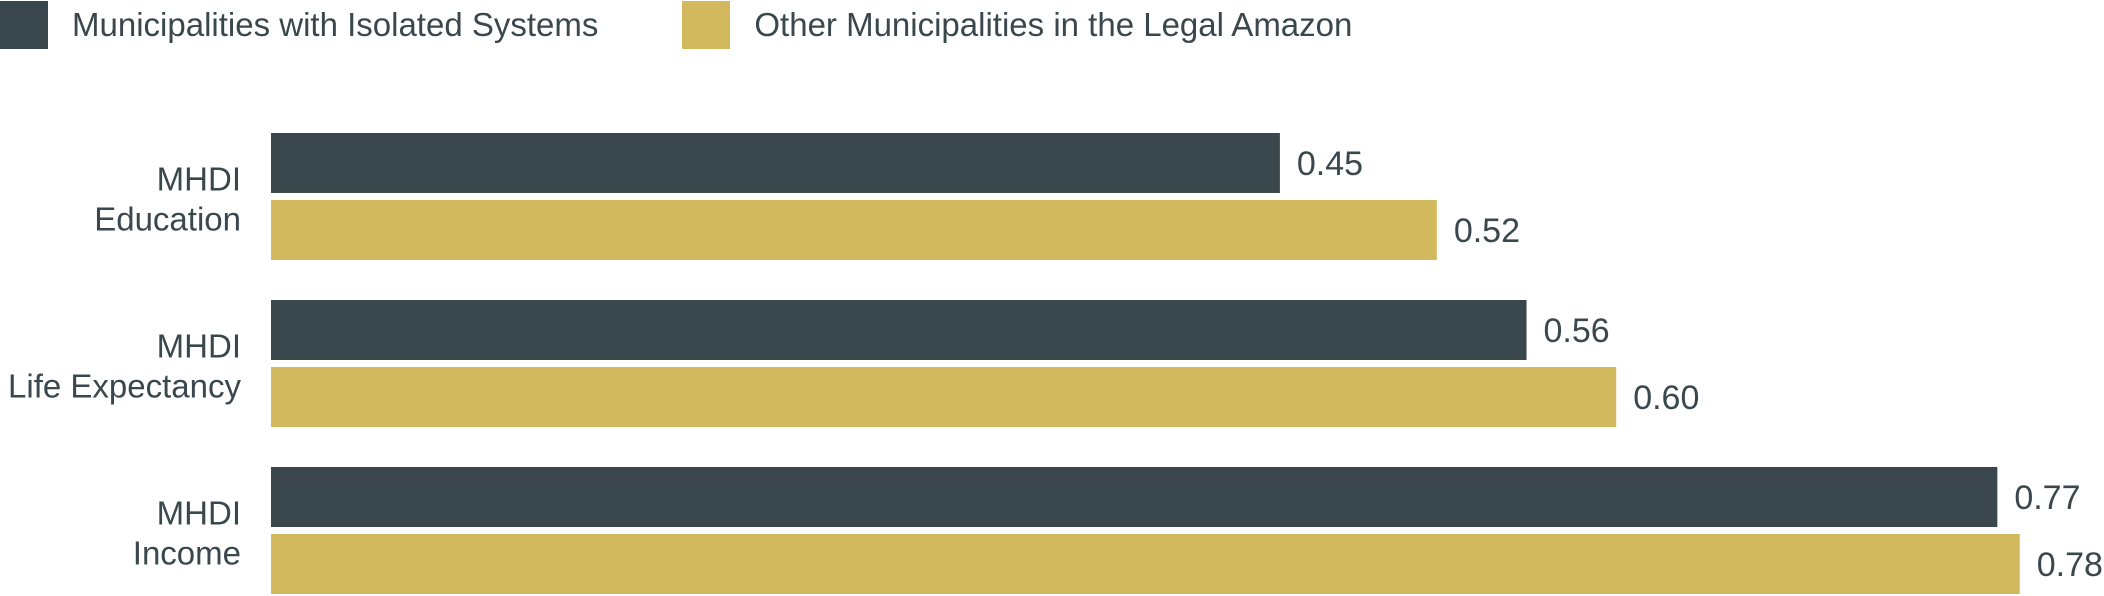 This screenshot has width=2104, height=596. I want to click on value-label: 0.77, so click(2047, 498).